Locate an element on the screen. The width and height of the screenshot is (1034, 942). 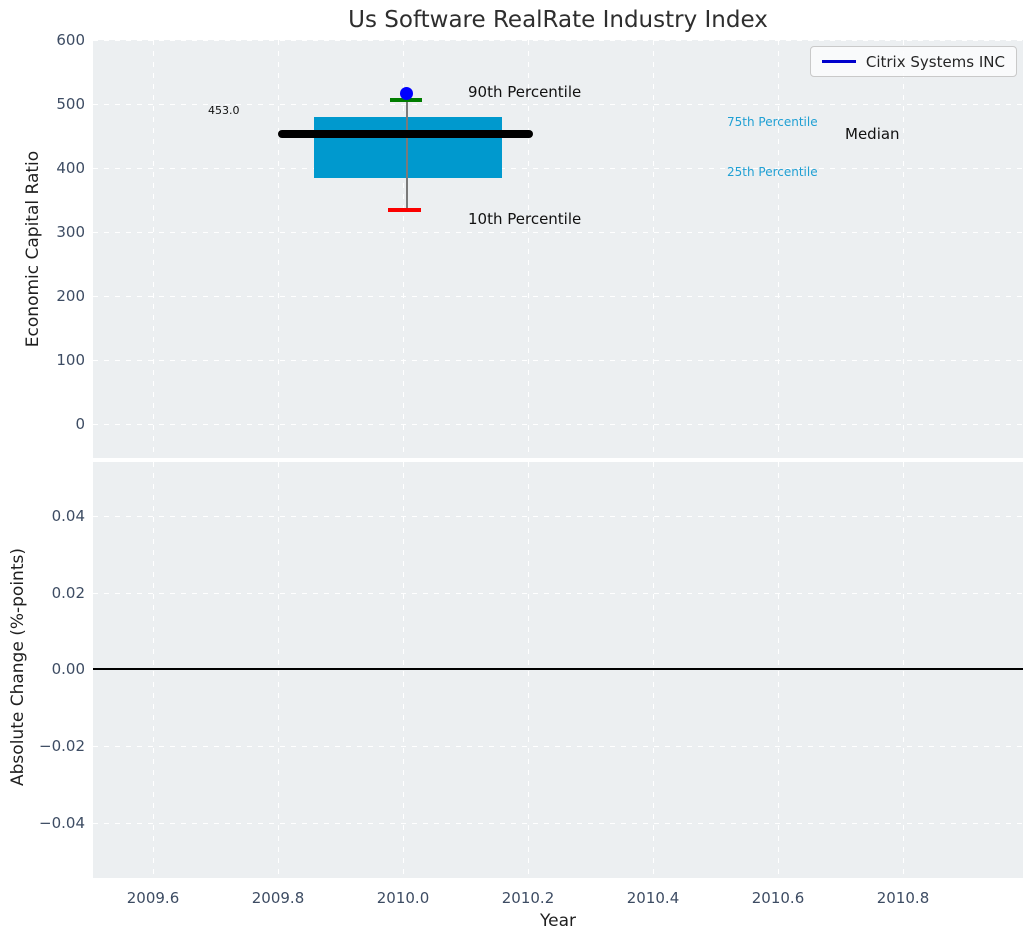
xtick-2010-6: 2010.6 is located at coordinates (778, 898).